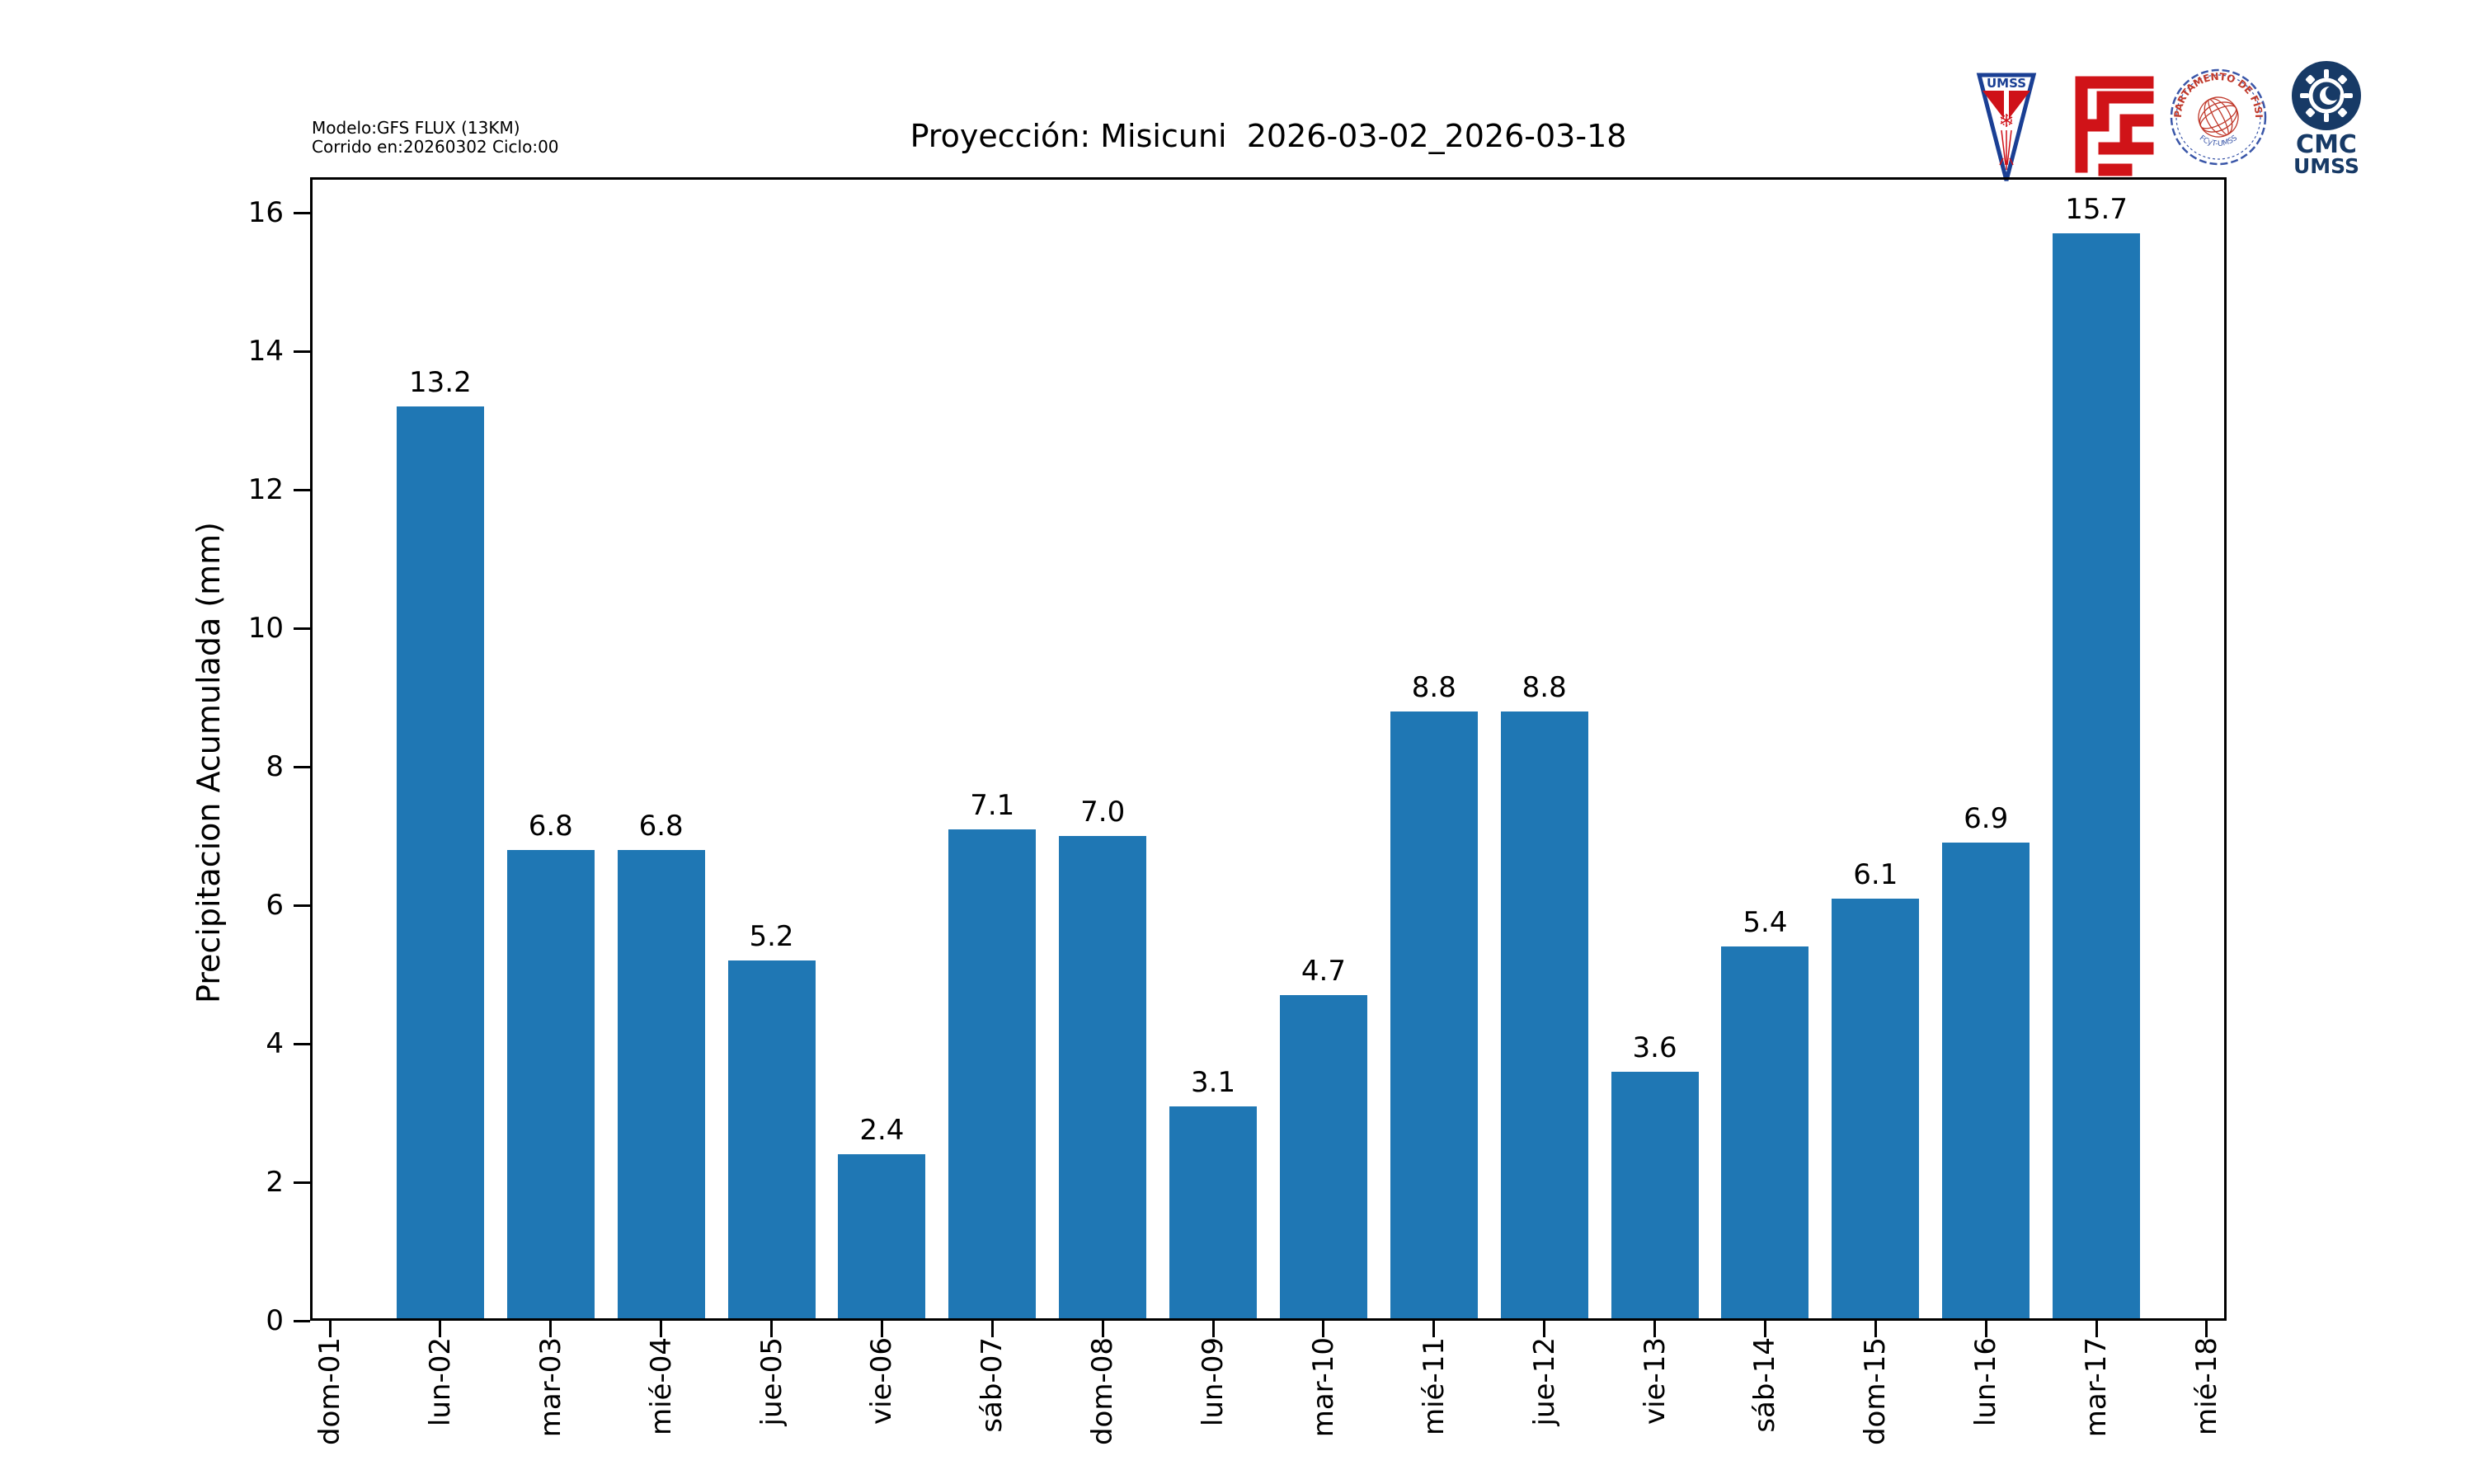 The image size is (2474, 1484). Describe the element at coordinates (2006, 83) in the screenshot. I see `umss-pennant-label: UMSS` at that location.